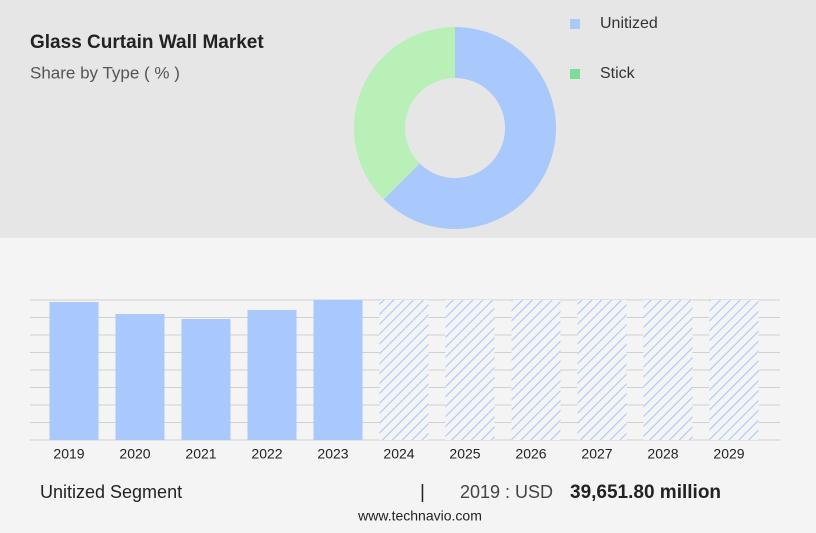 The height and width of the screenshot is (533, 816). Describe the element at coordinates (614, 48) in the screenshot. I see `legend: Unitized Stick` at that location.